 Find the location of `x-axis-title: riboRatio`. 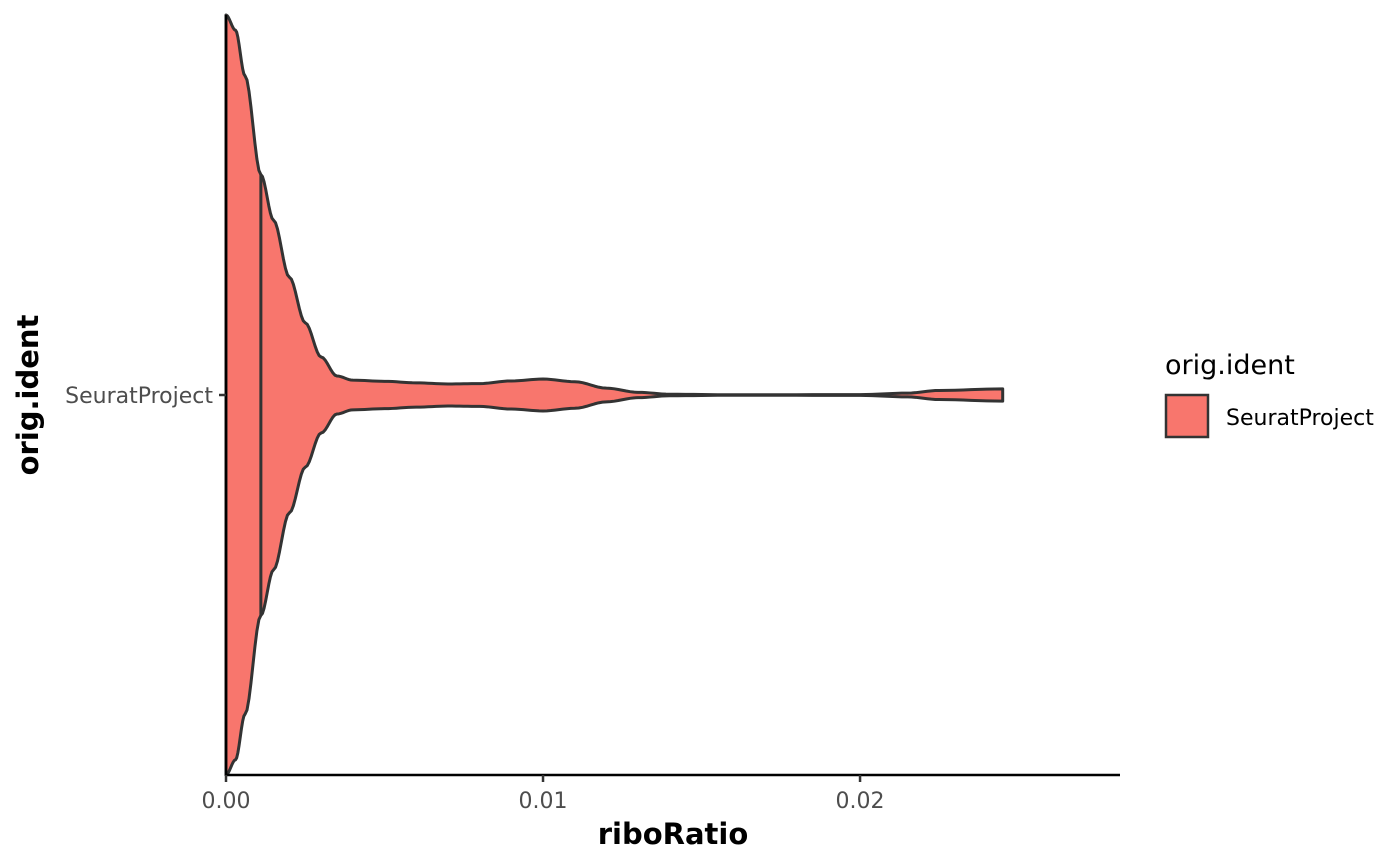

x-axis-title: riboRatio is located at coordinates (673, 834).